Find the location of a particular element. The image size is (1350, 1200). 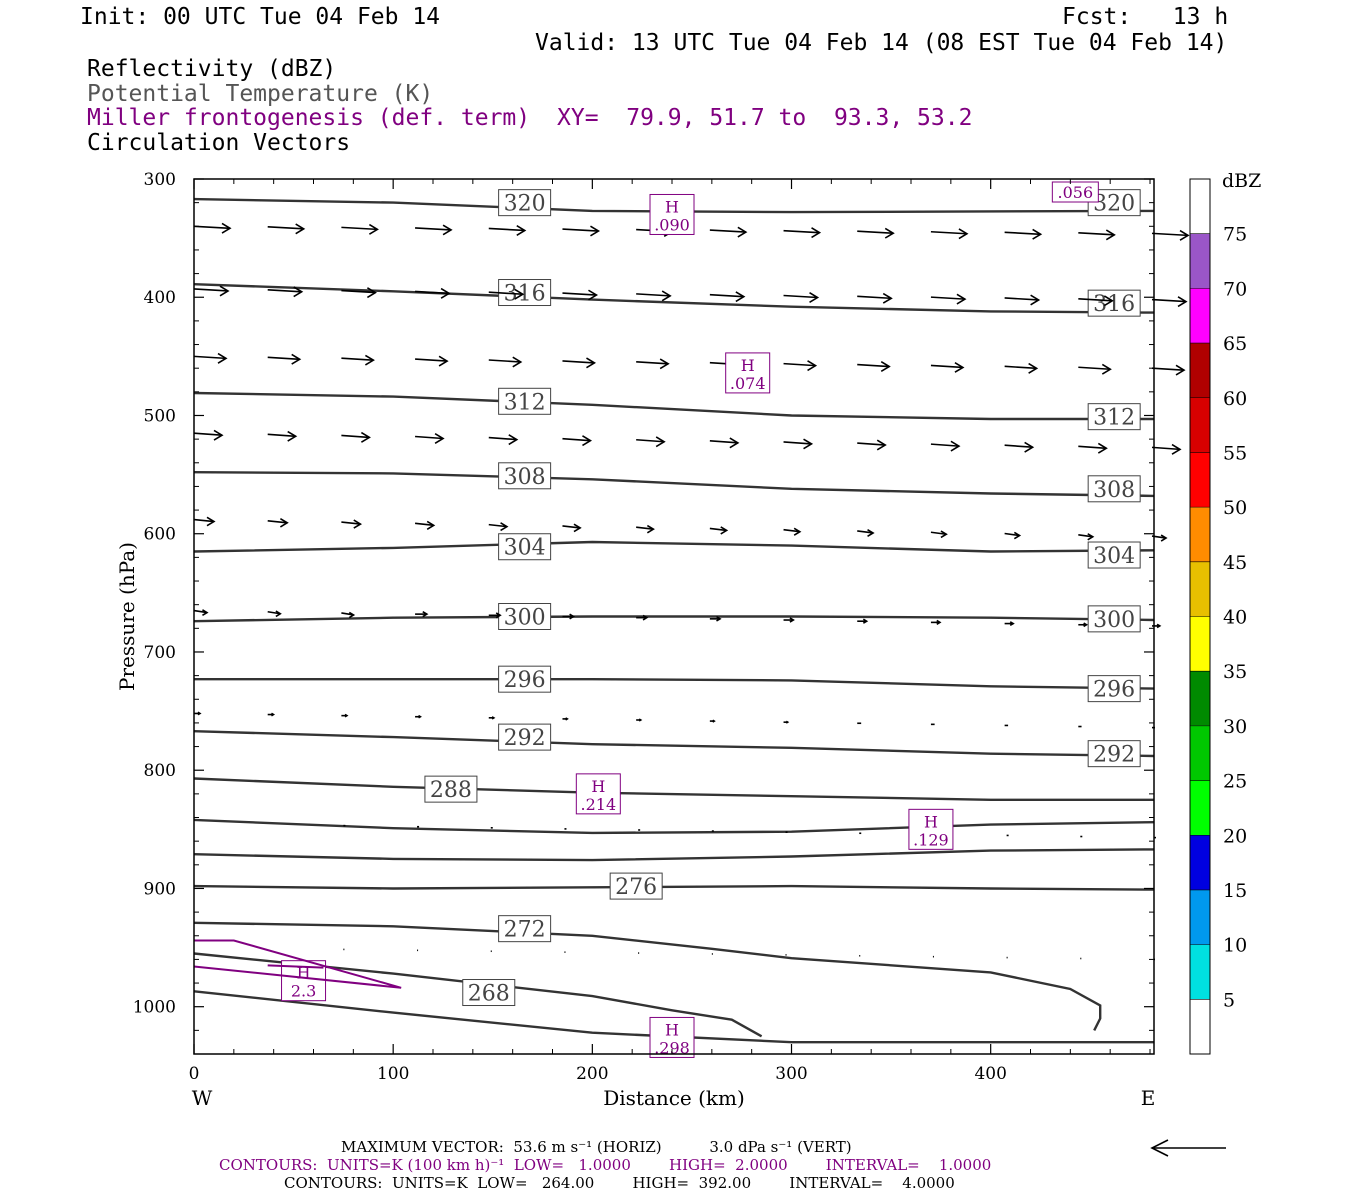

y-tick-label: 500 is located at coordinates (160, 416).